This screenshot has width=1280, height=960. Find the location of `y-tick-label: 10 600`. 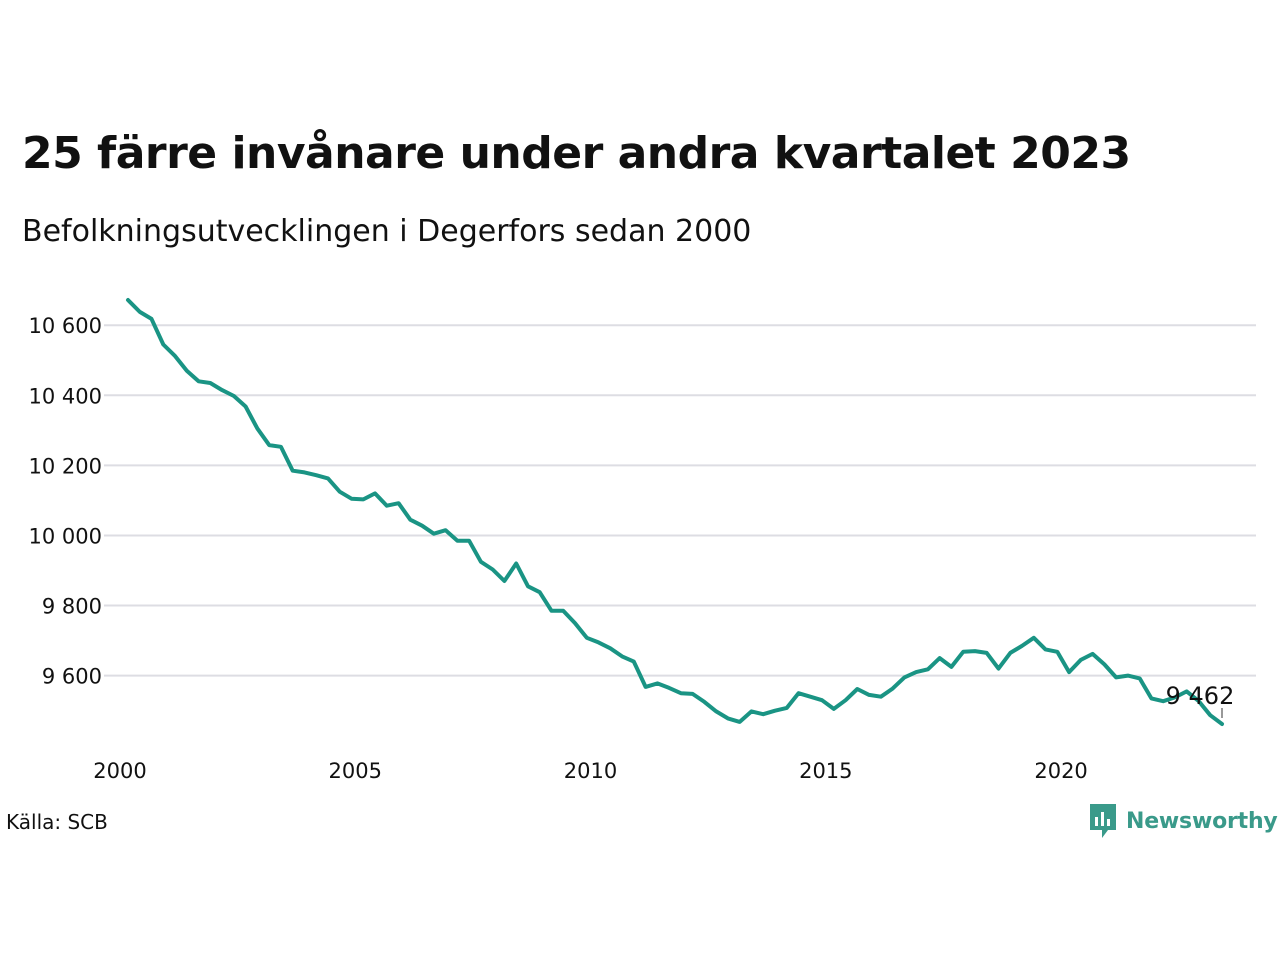

y-tick-label: 10 600 is located at coordinates (65, 326).